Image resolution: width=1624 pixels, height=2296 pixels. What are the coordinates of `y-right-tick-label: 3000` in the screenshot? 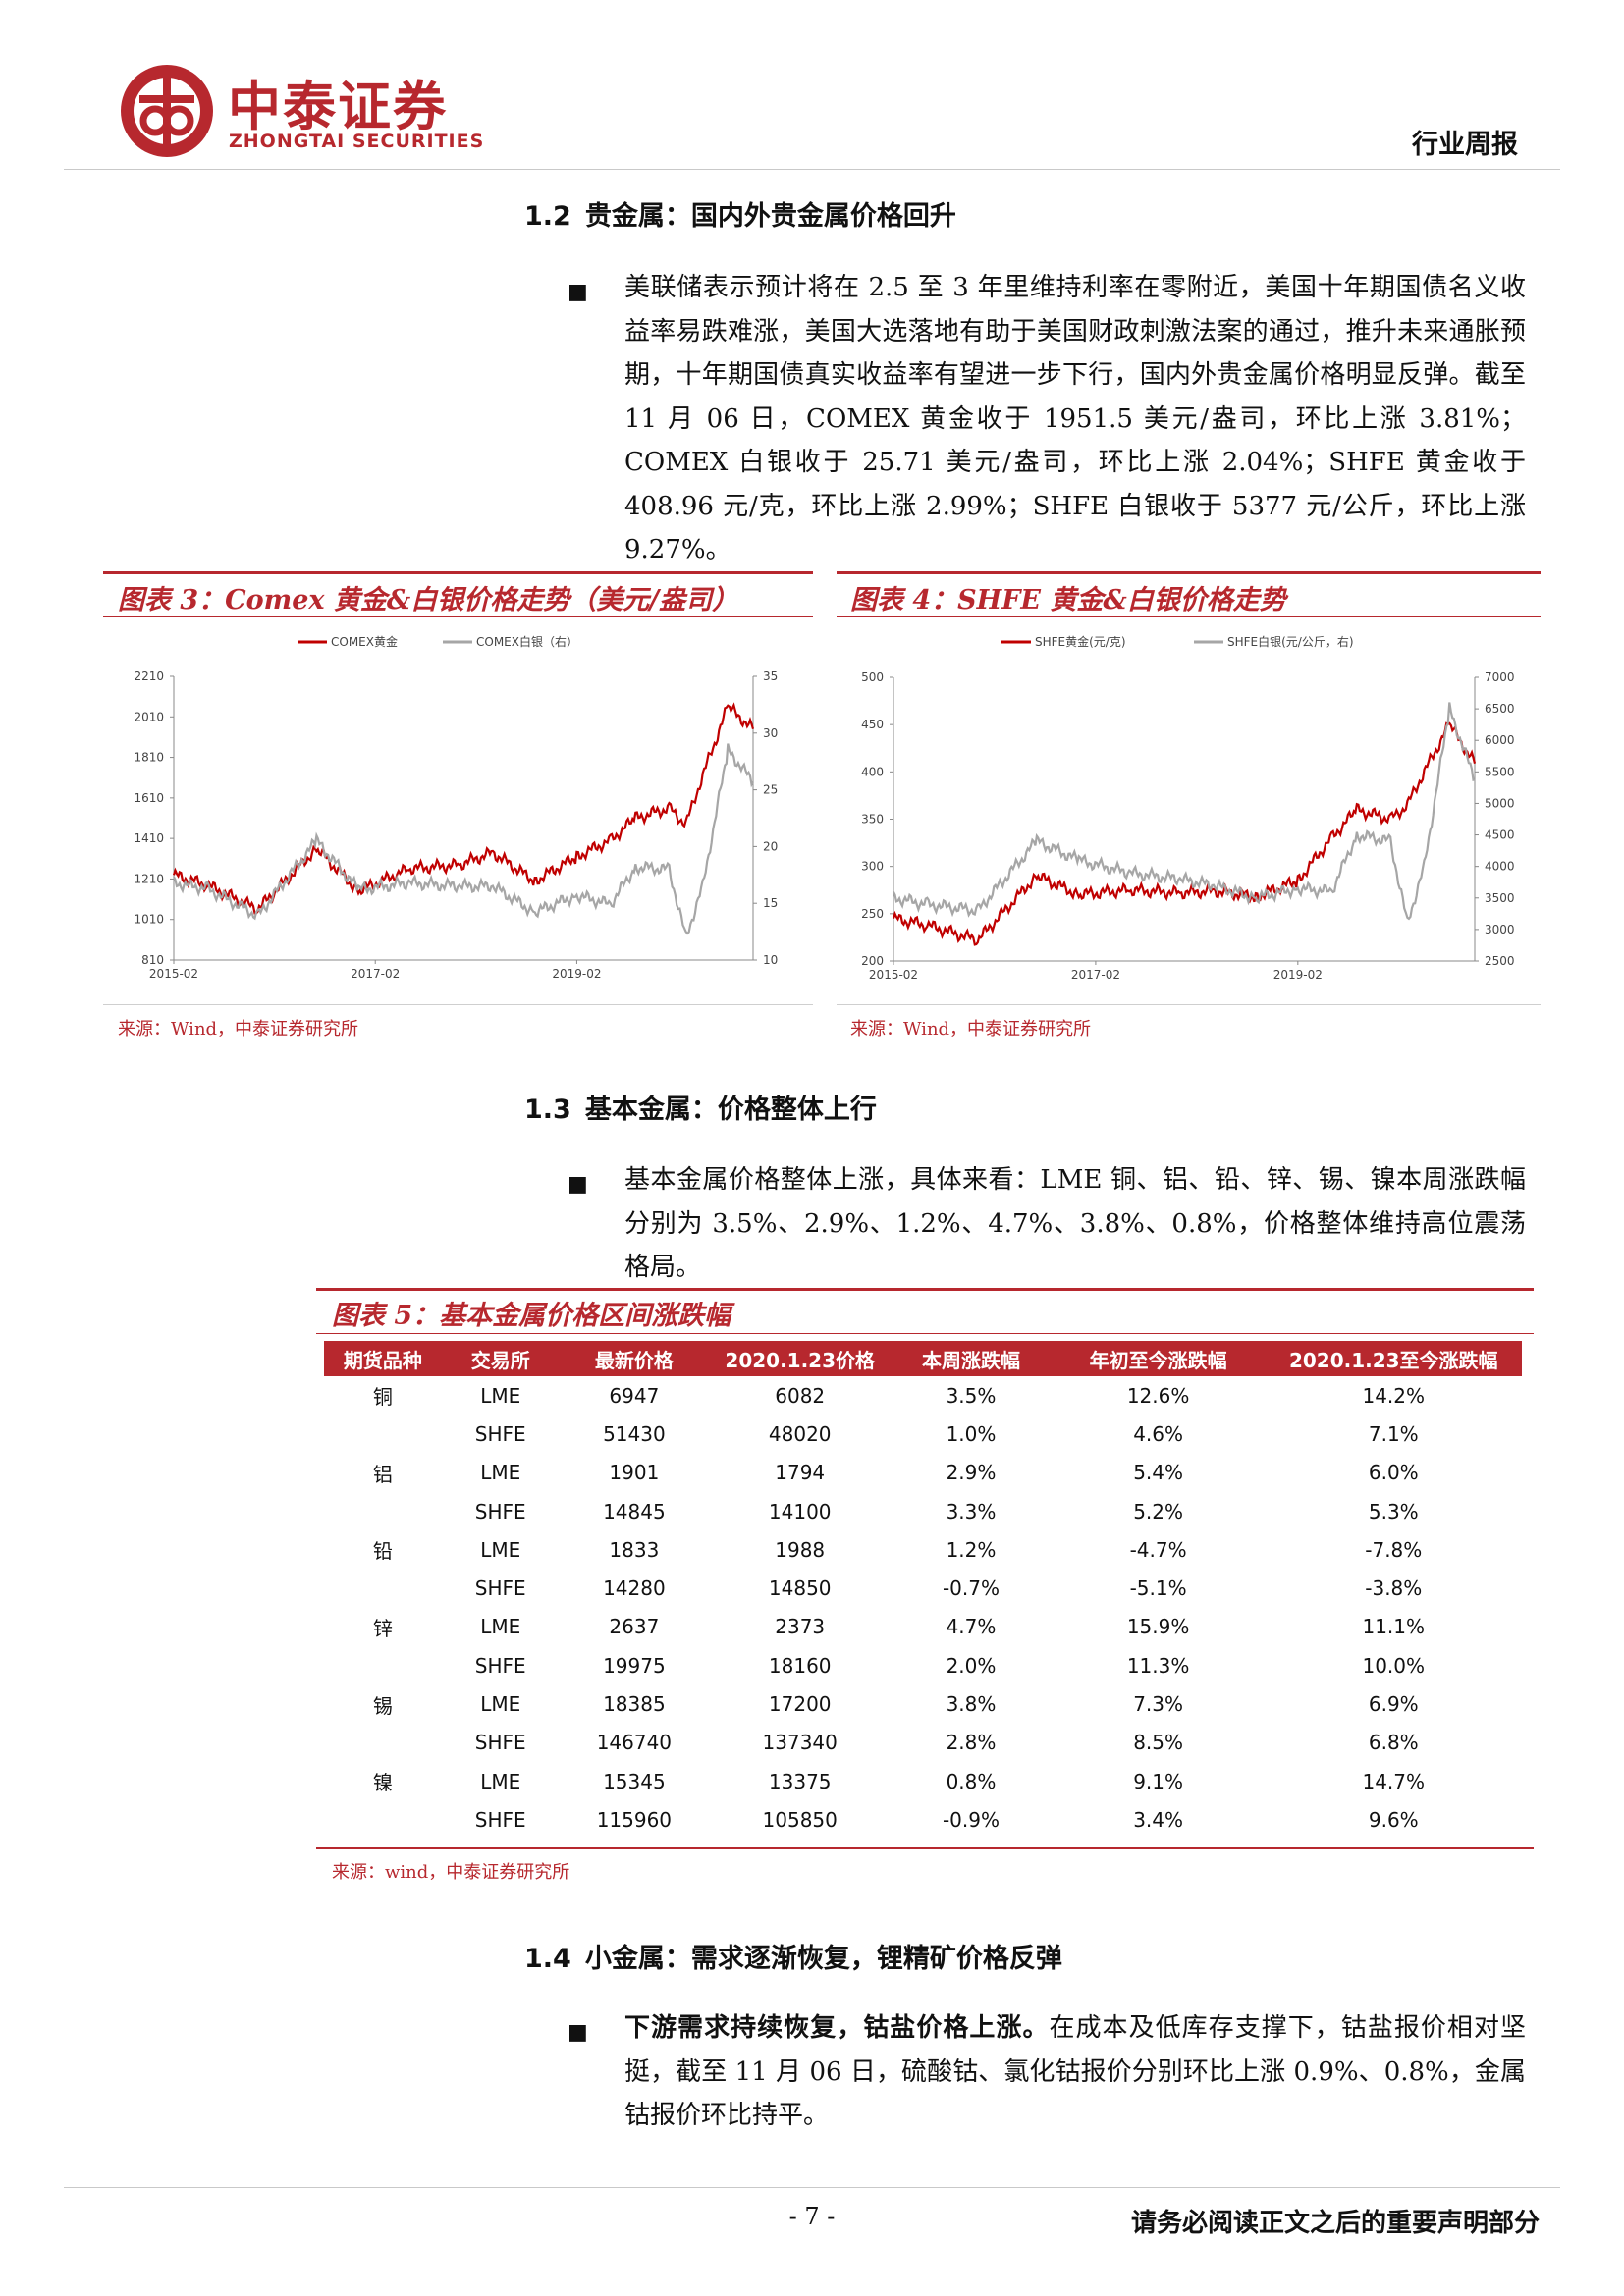 It's located at (1500, 929).